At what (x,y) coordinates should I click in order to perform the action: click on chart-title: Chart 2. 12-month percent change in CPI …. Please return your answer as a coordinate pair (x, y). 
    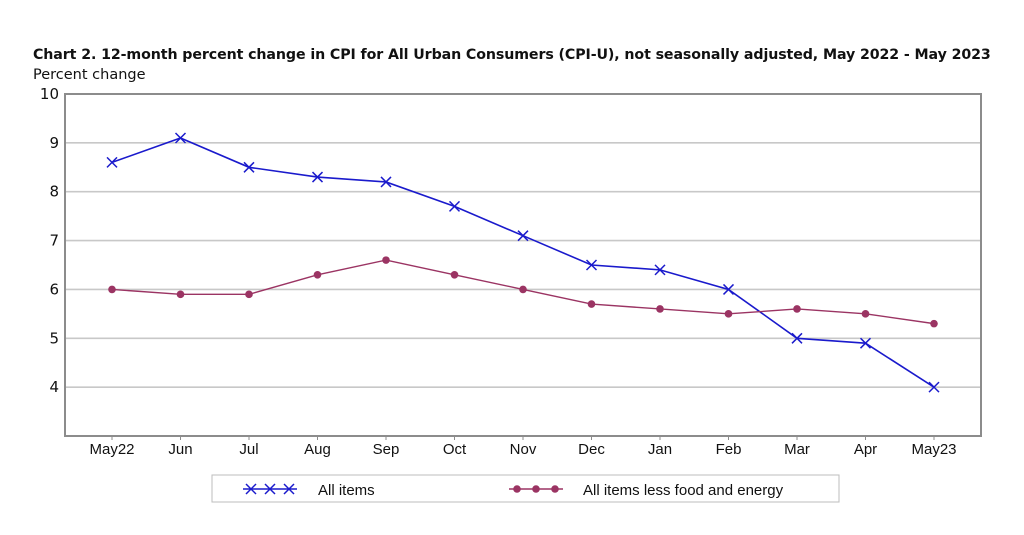
    Looking at the image, I should click on (512, 55).